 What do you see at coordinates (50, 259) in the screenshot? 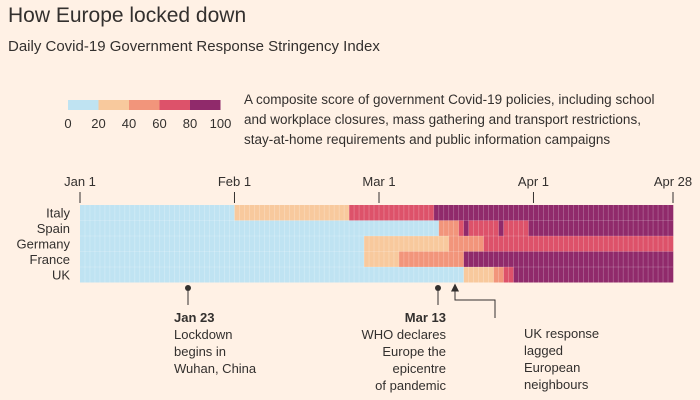
I see `row-label-france: France` at bounding box center [50, 259].